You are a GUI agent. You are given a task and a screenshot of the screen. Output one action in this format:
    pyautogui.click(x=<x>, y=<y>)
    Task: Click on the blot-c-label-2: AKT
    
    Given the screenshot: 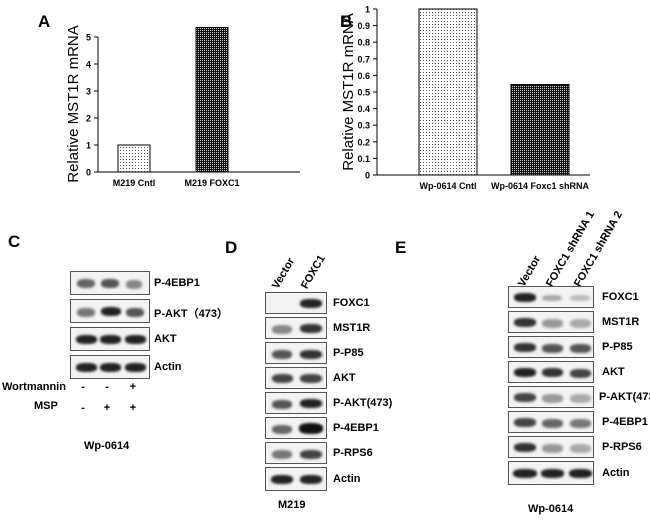 What is the action you would take?
    pyautogui.click(x=165, y=339)
    